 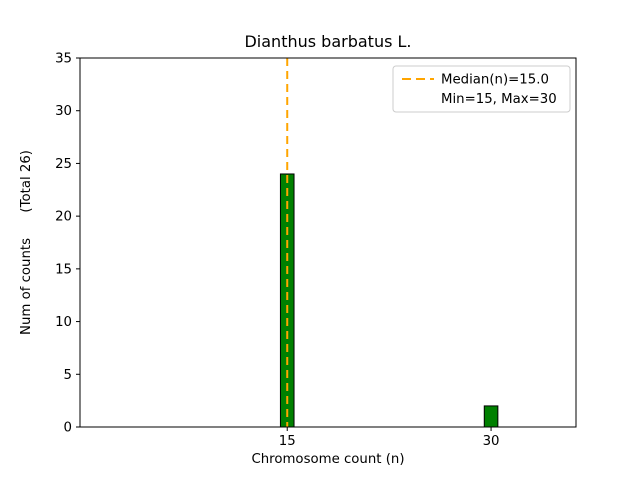 I want to click on chart-title: Dianthus barbatus L., so click(x=327, y=41).